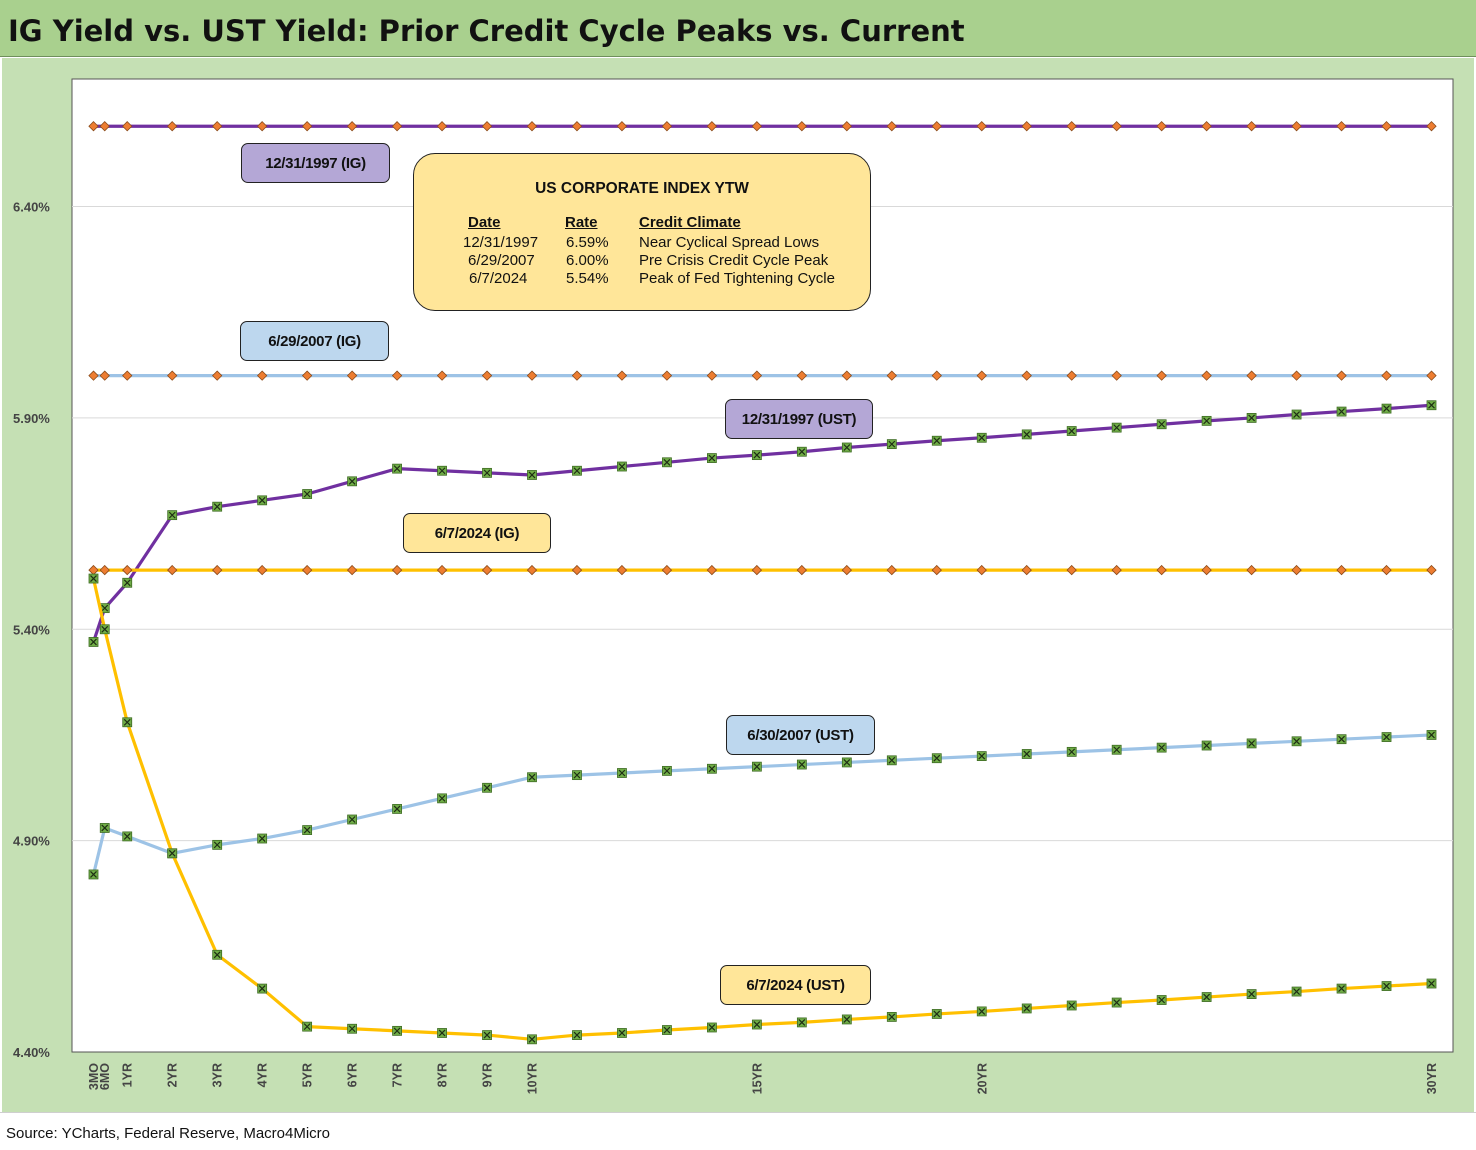  I want to click on x-tick-label: 6MO, so click(105, 1076).